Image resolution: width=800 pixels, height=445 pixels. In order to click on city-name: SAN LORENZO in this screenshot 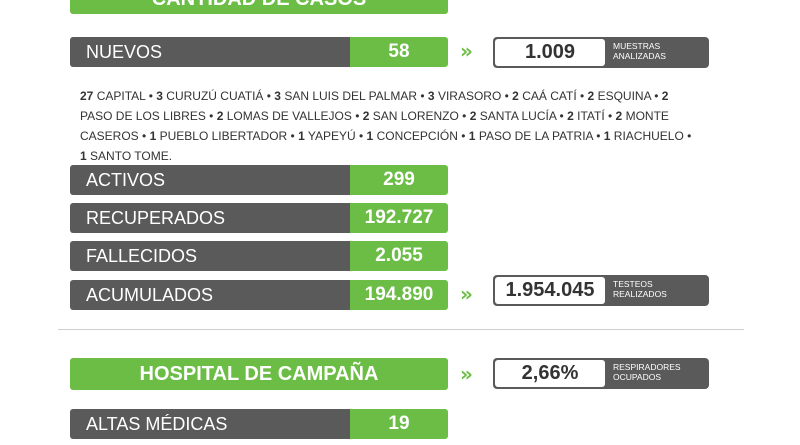, I will do `click(415, 116)`.